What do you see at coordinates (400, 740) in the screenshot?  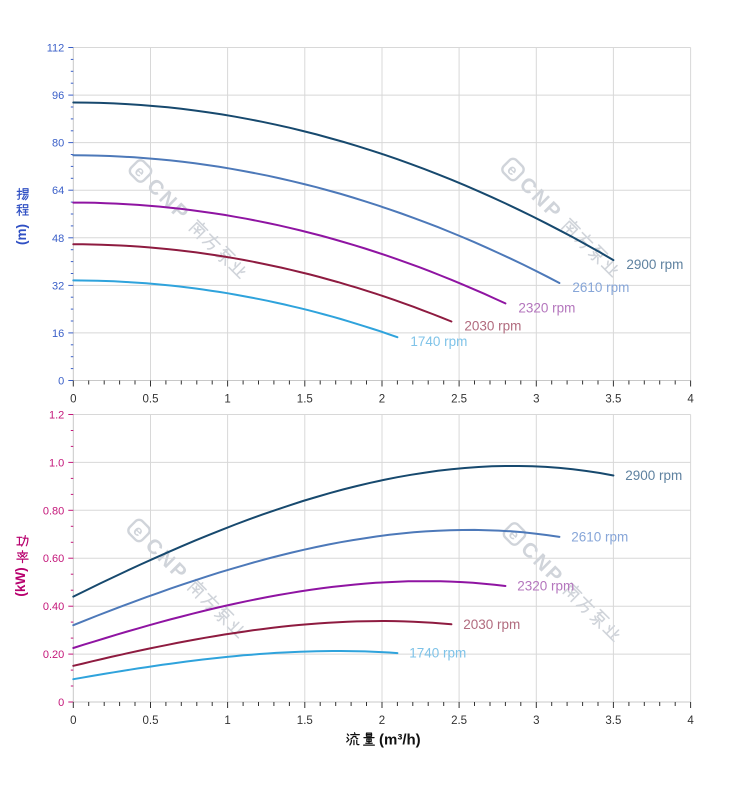 I see `svg-text: (m³/h)` at bounding box center [400, 740].